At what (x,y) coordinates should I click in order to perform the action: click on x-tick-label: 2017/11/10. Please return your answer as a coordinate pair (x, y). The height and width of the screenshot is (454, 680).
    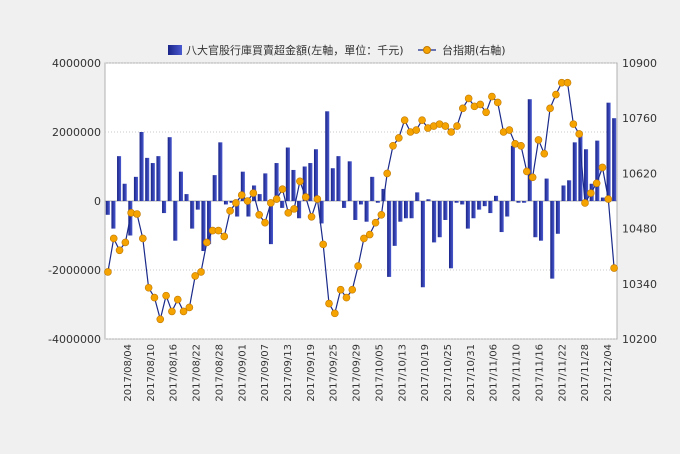
    Looking at the image, I should click on (517, 373).